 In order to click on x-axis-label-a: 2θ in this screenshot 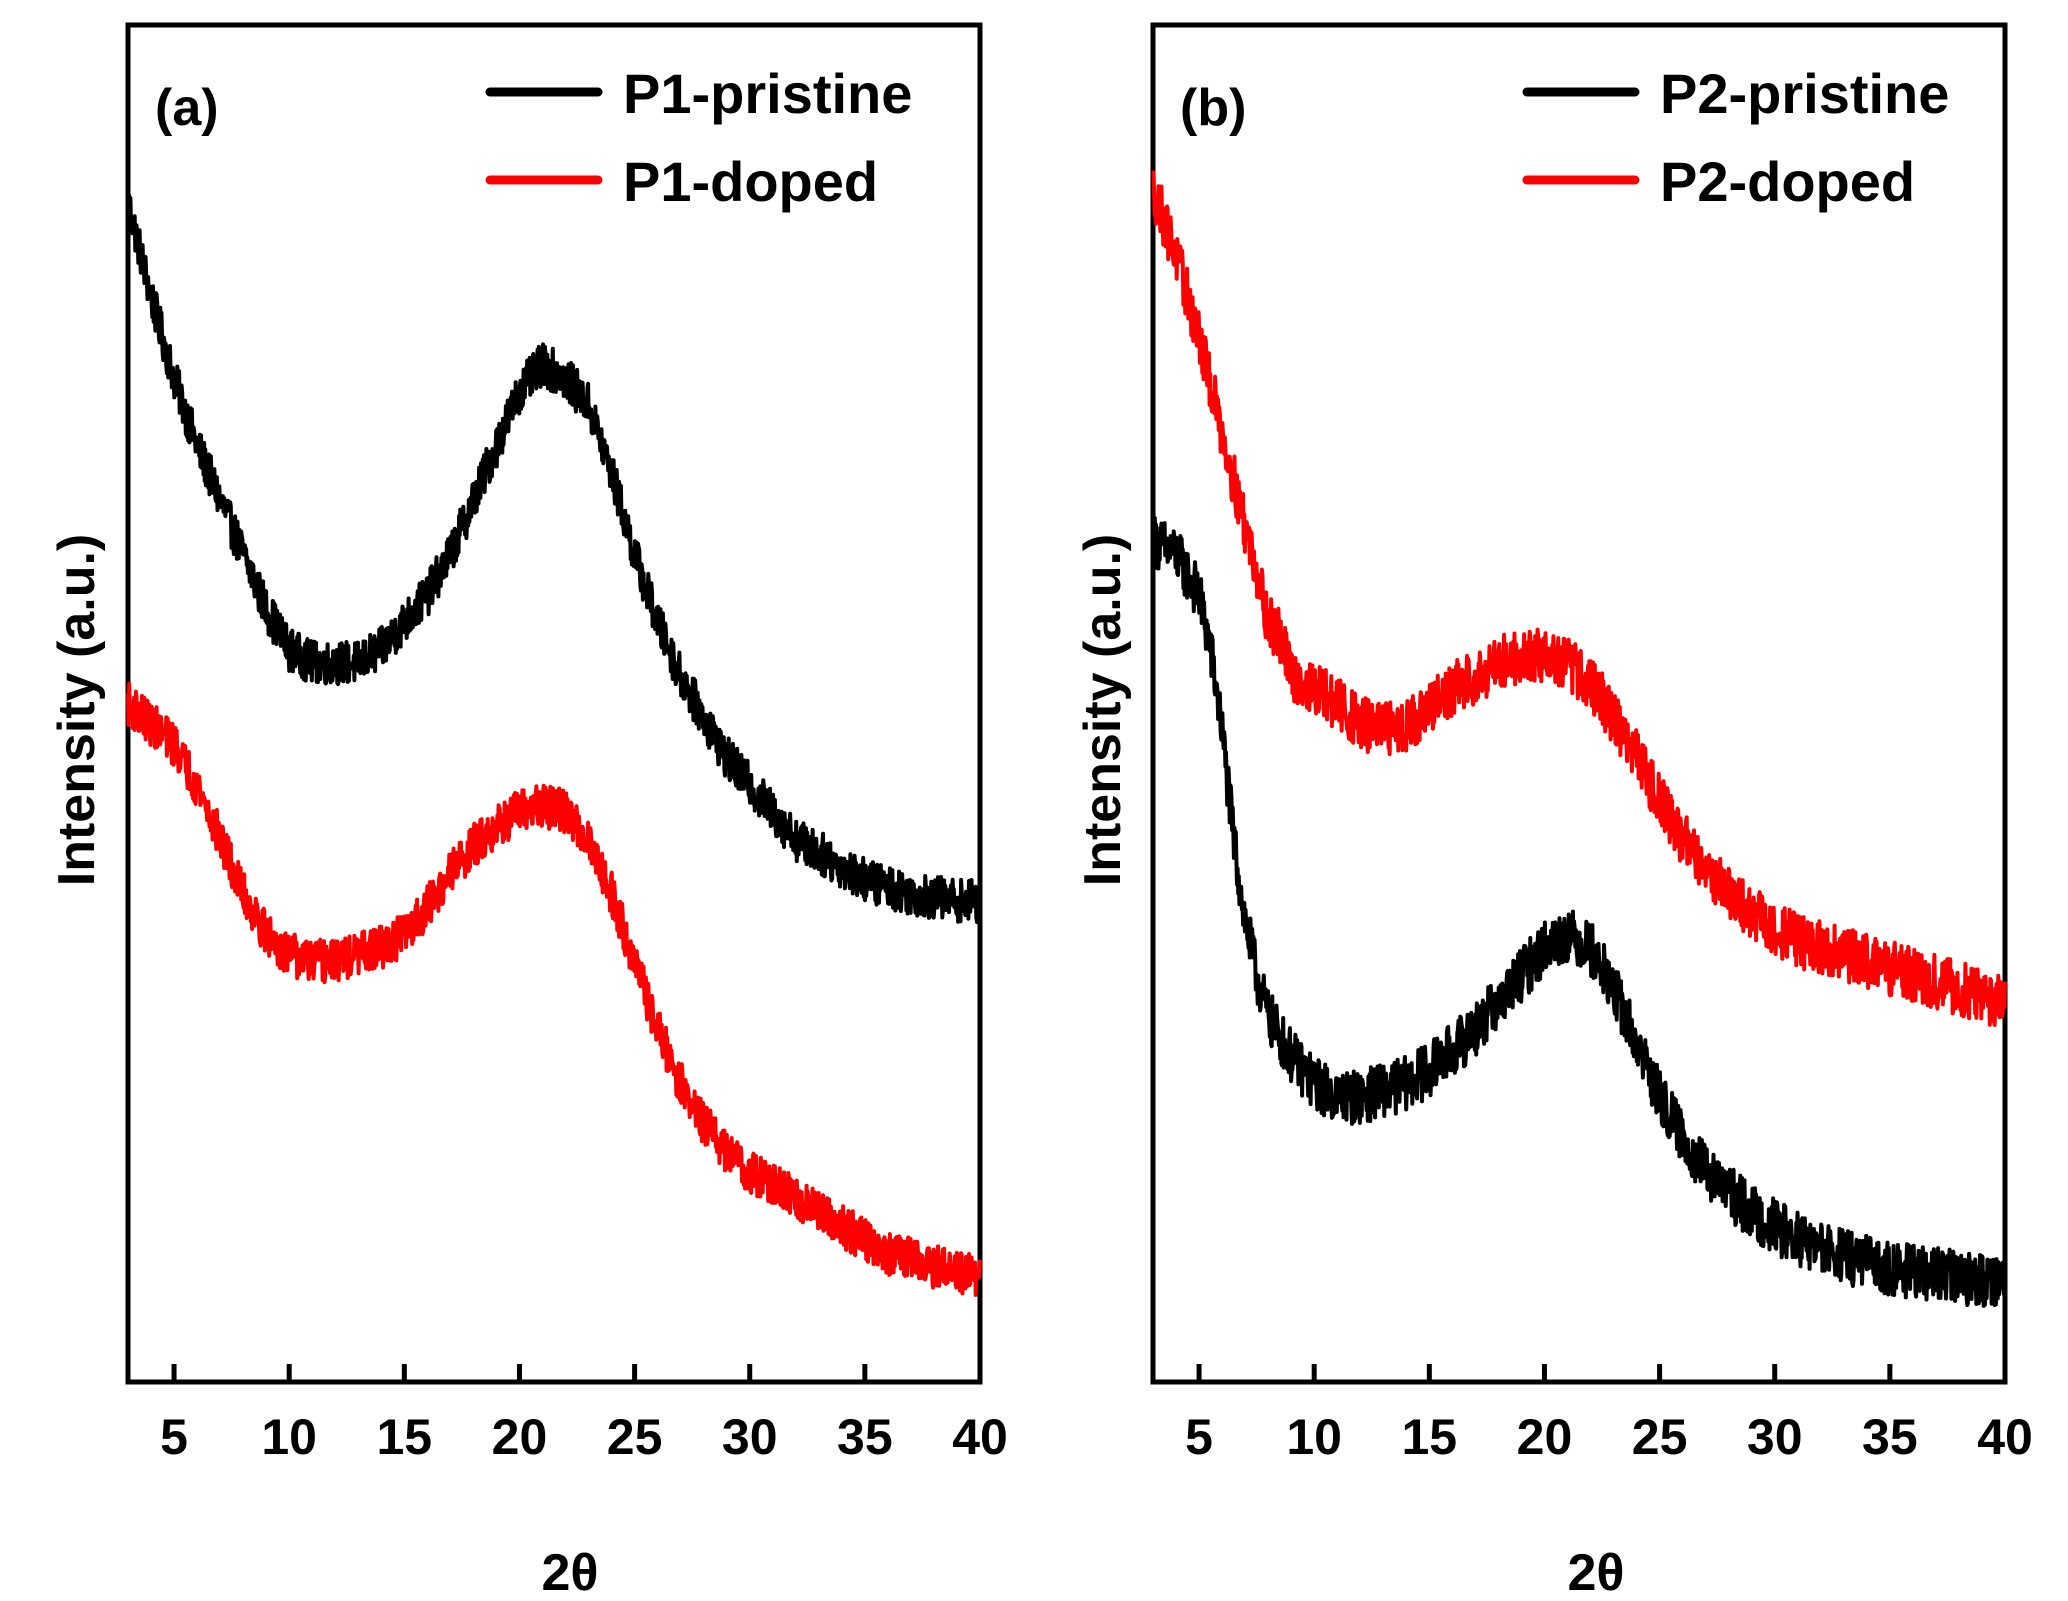, I will do `click(569, 1572)`.